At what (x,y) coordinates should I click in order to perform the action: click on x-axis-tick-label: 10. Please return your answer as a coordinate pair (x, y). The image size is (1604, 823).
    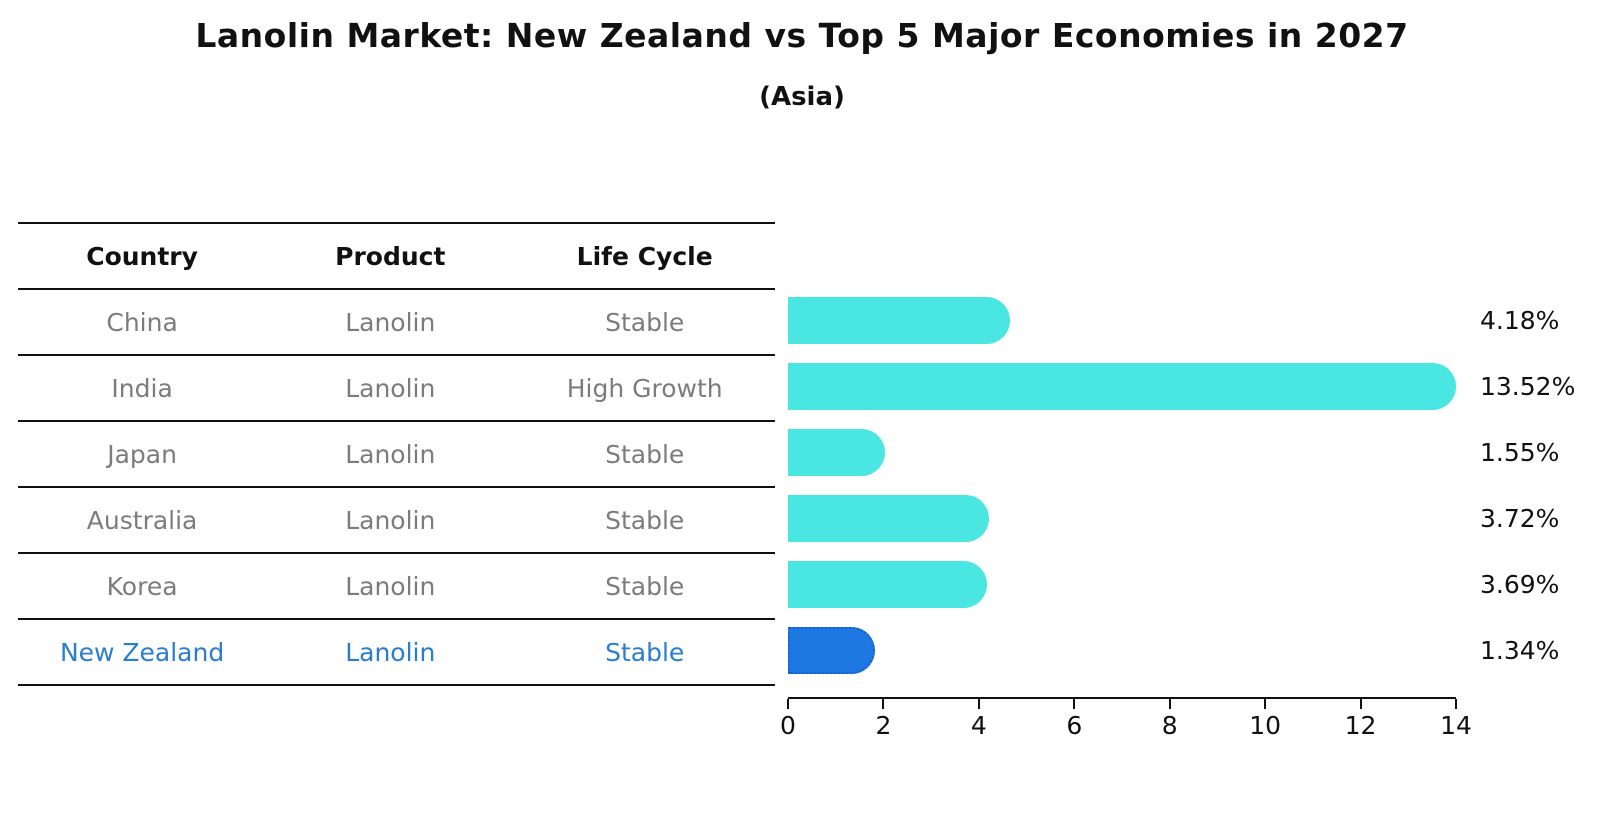
    Looking at the image, I should click on (1265, 725).